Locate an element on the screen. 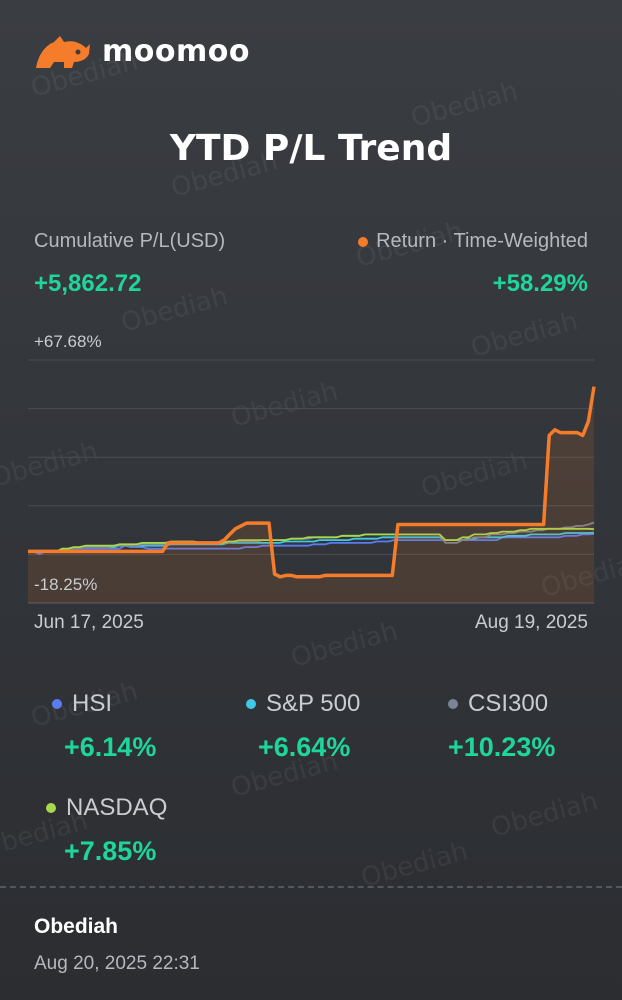  y-max-label: +67.68% is located at coordinates (68, 341).